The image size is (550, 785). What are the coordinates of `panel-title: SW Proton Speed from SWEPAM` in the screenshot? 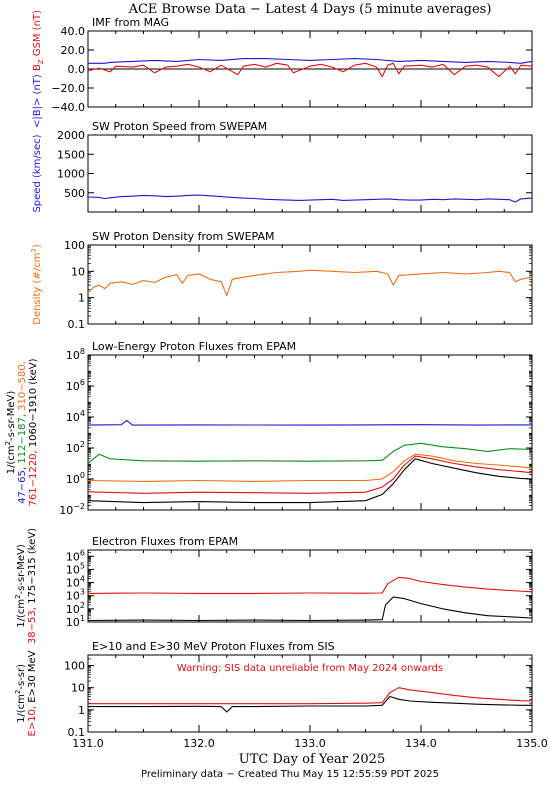 It's located at (179, 126).